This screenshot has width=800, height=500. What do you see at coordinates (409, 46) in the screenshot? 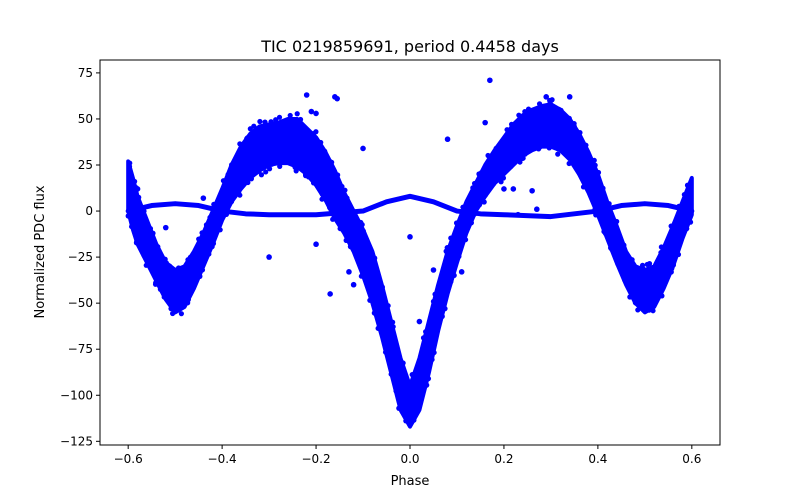
I see `chart-title: TIC 0219859691, period 0.4458 days` at bounding box center [409, 46].